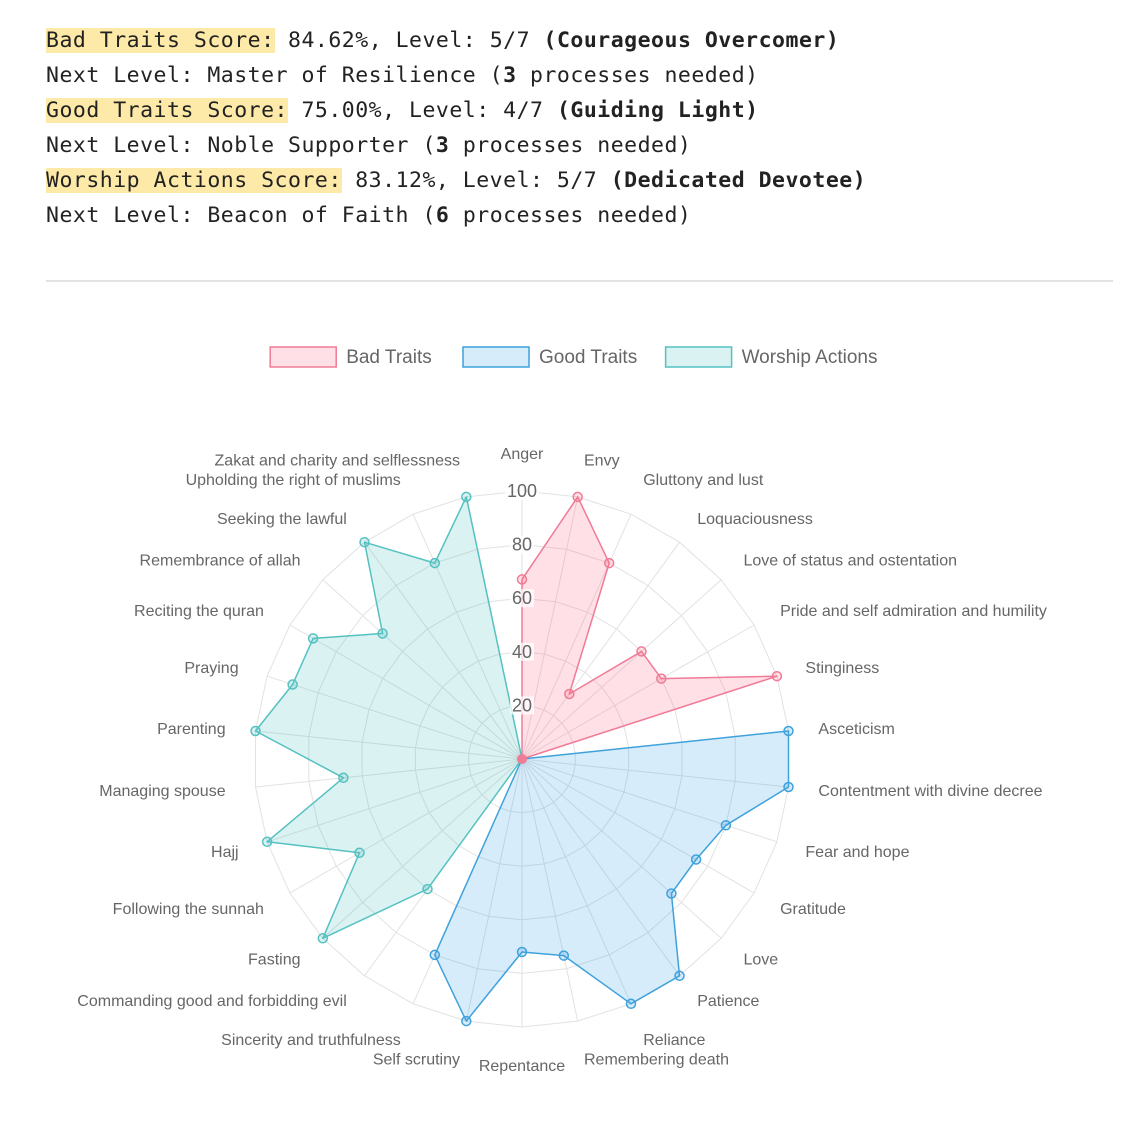 This screenshot has height=1125, width=1124. What do you see at coordinates (649, 800) in the screenshot?
I see `spoke-fear-and-hope` at bounding box center [649, 800].